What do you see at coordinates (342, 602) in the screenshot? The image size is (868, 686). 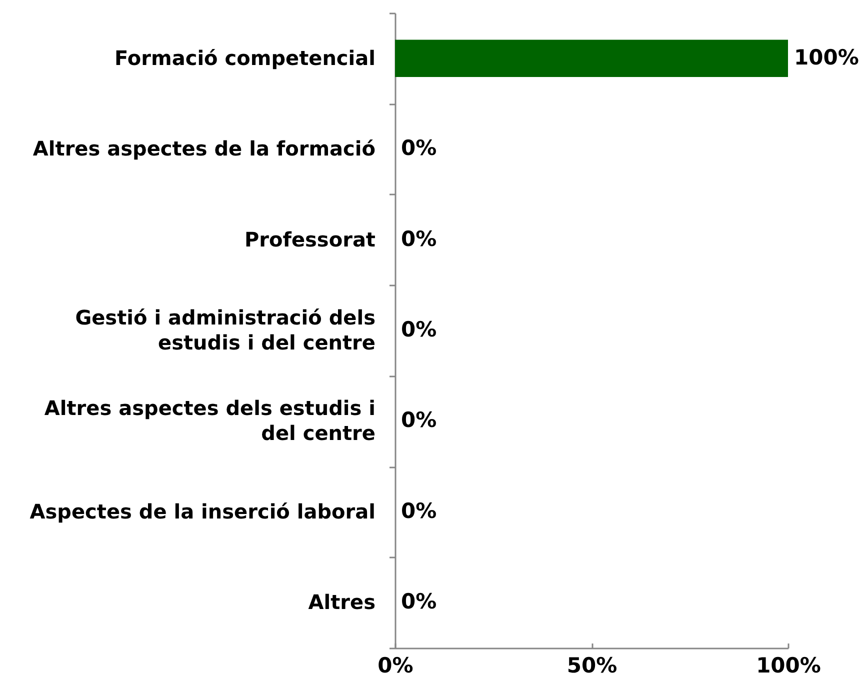 I see `y-tick-label: Altres` at bounding box center [342, 602].